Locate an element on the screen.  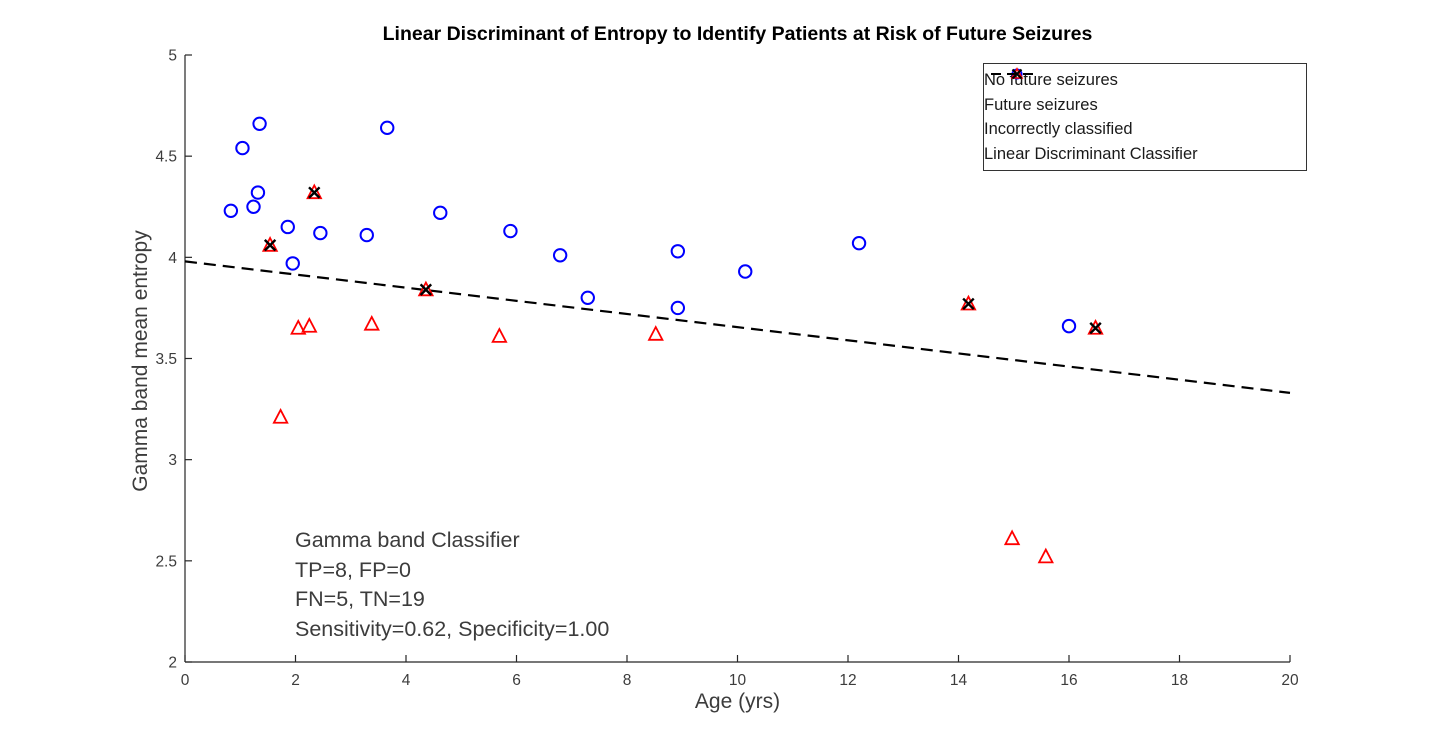
y-tick-label: 3 is located at coordinates (172, 460).